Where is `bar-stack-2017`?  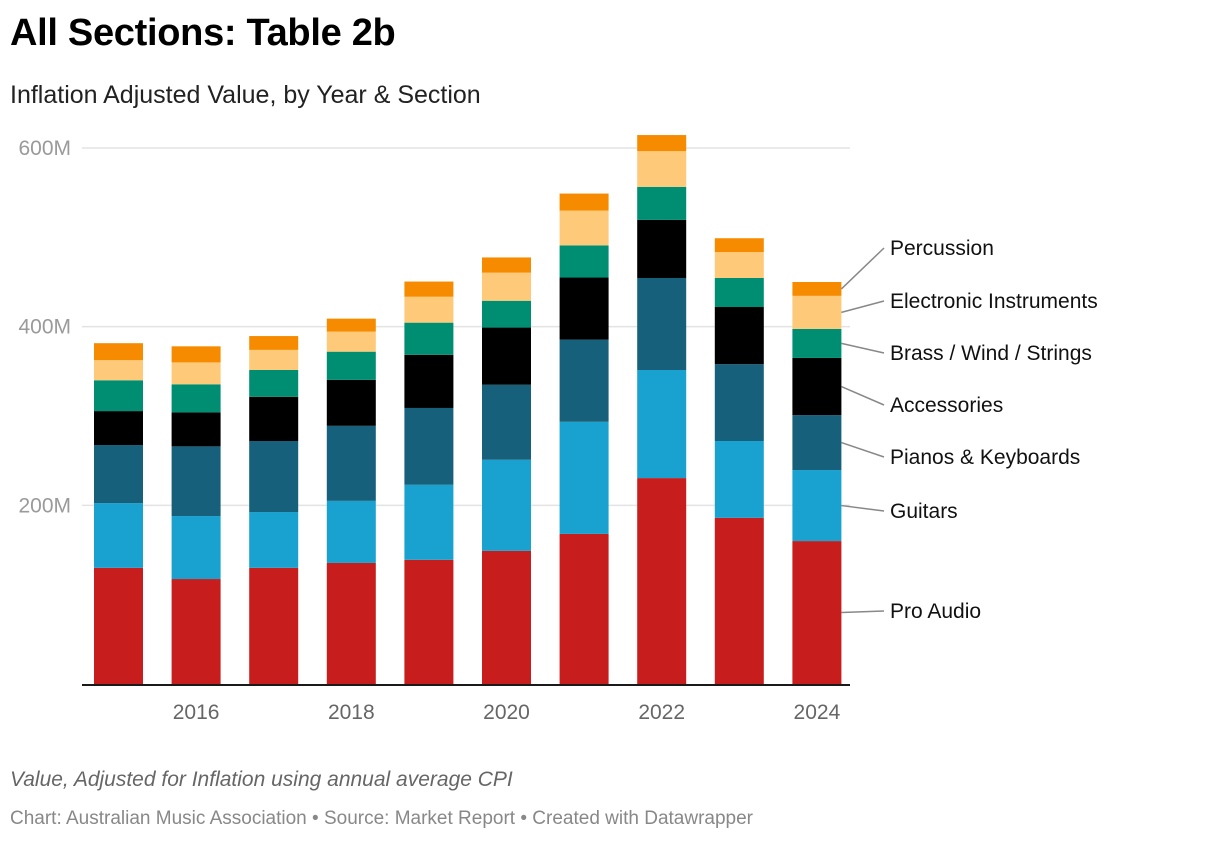 bar-stack-2017 is located at coordinates (274, 510).